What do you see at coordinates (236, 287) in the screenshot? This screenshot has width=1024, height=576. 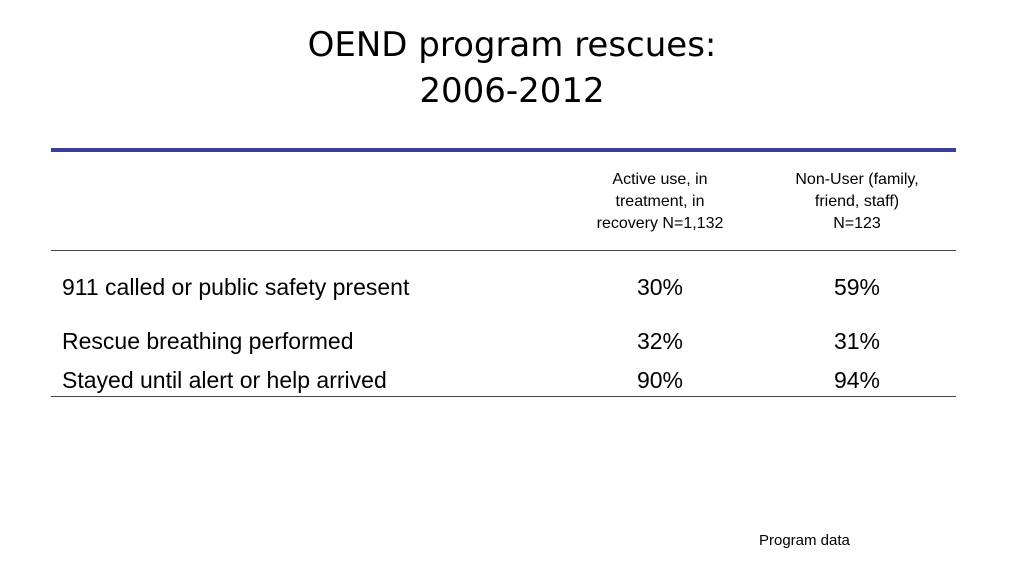 I see `row-label-911-called: 911 called or public safety present` at bounding box center [236, 287].